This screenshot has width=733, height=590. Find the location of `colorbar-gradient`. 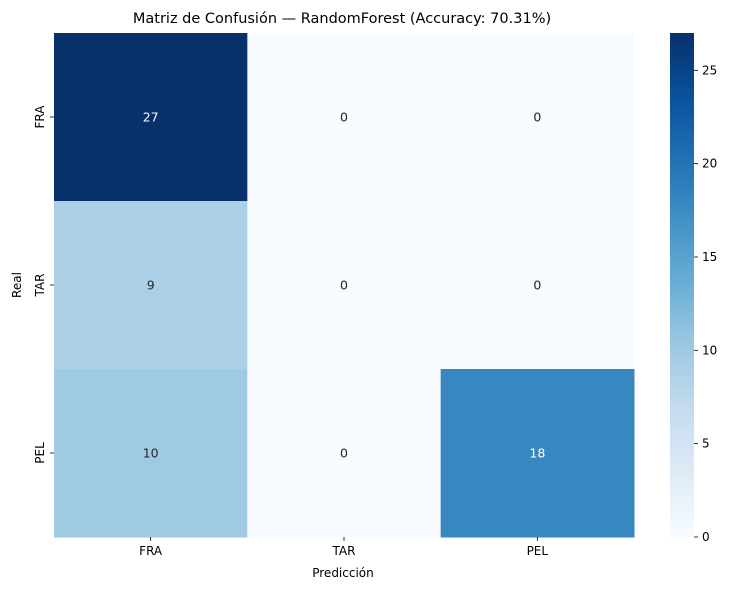

colorbar-gradient is located at coordinates (682, 285).